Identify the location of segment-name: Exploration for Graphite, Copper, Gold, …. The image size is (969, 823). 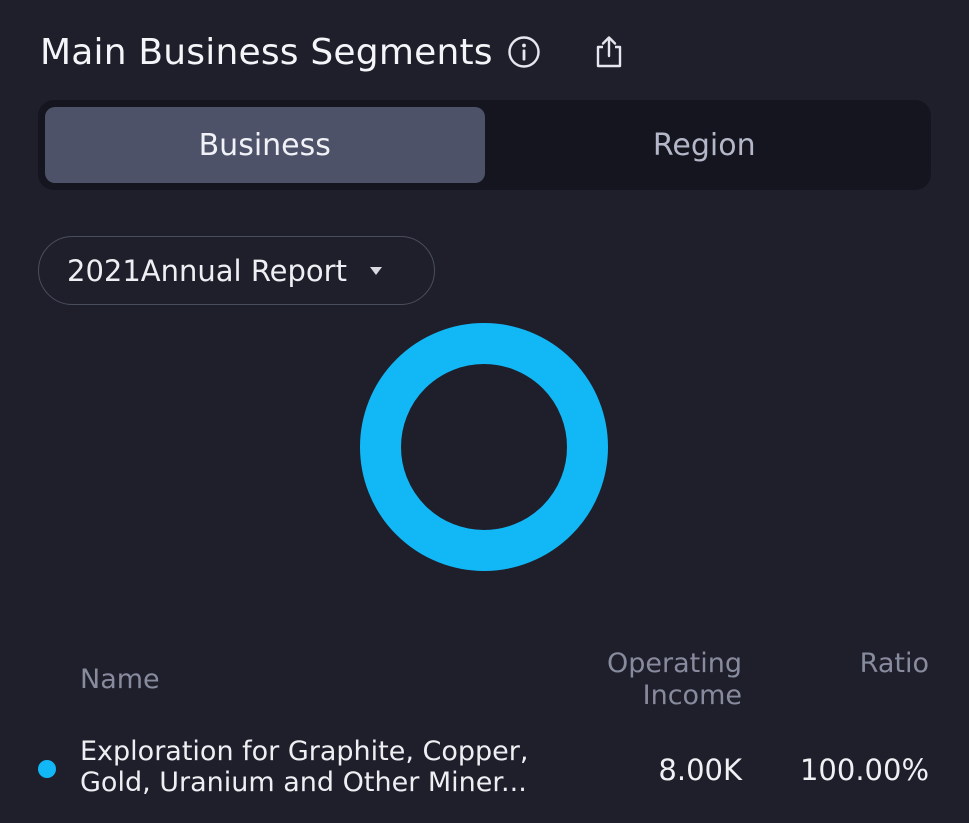
(304, 767).